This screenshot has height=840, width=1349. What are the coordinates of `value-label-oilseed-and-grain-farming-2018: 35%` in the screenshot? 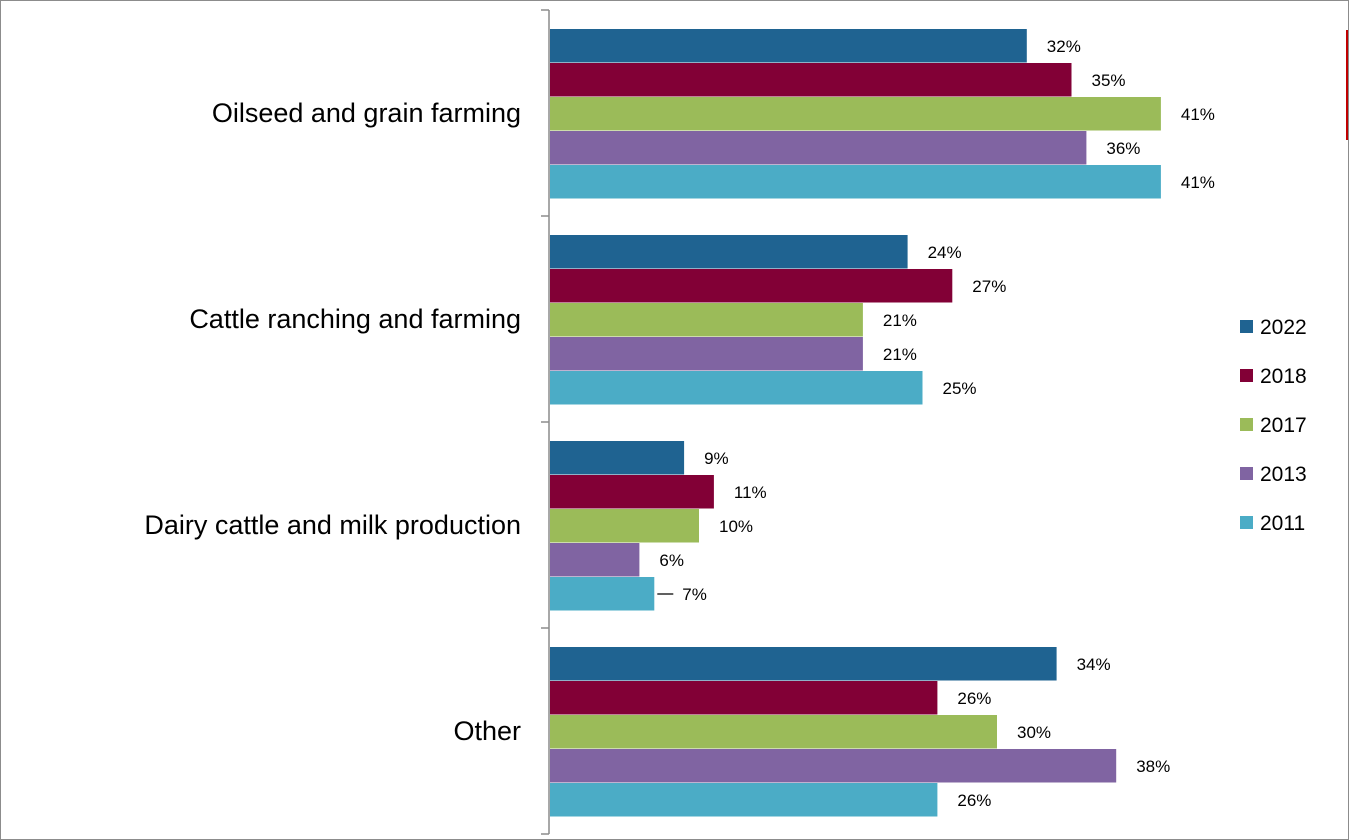 It's located at (1109, 80).